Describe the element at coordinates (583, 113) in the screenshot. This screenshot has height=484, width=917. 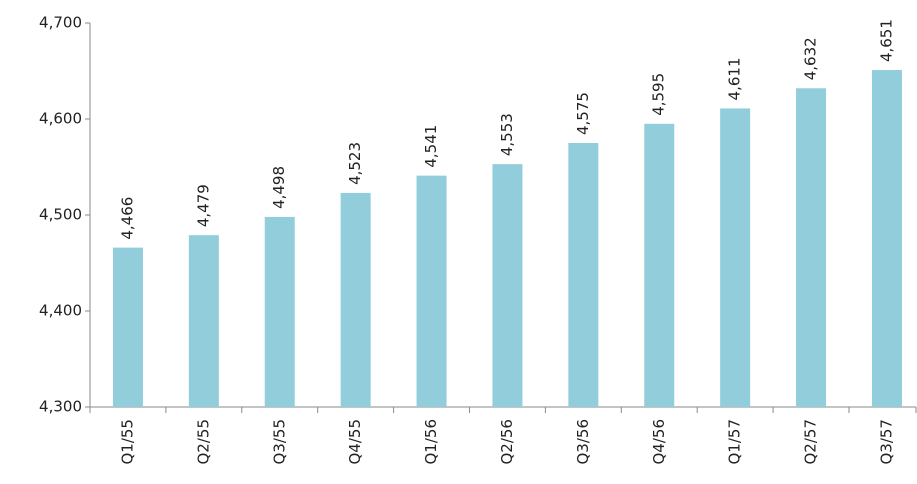
I see `value-label: 4,575` at that location.